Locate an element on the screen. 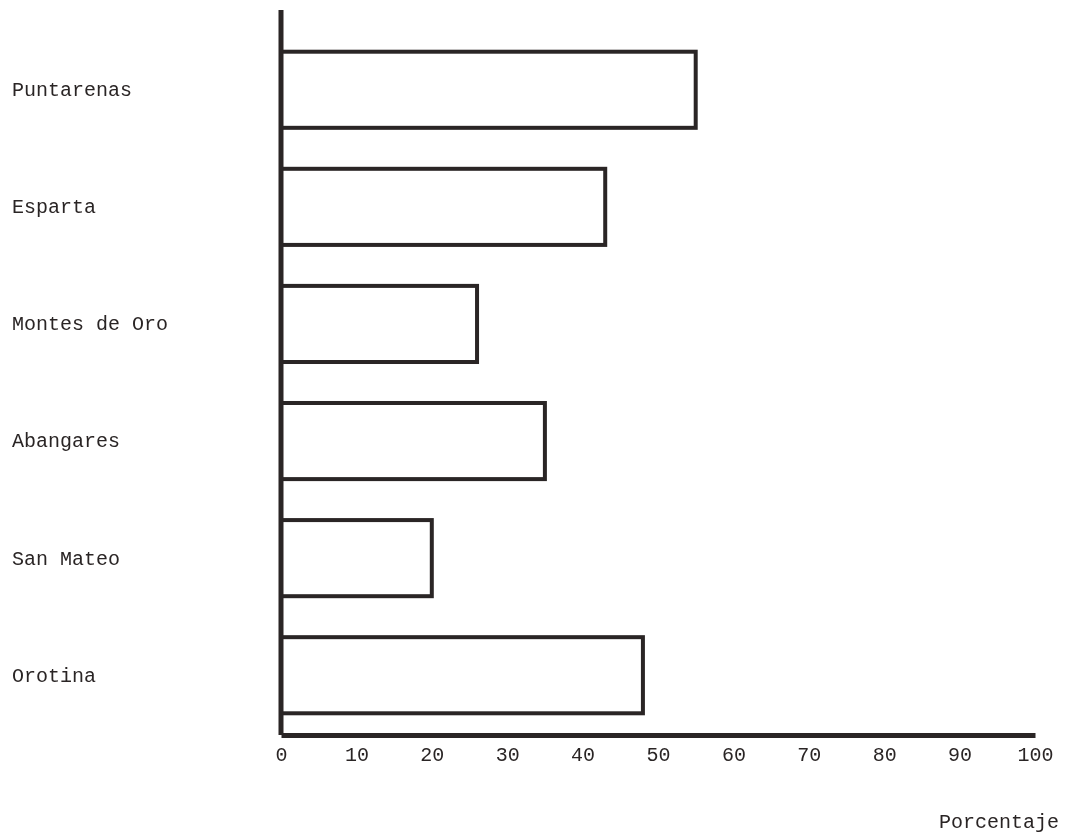 The height and width of the screenshot is (838, 1069). y-tick-label: San Mateo is located at coordinates (66, 559).